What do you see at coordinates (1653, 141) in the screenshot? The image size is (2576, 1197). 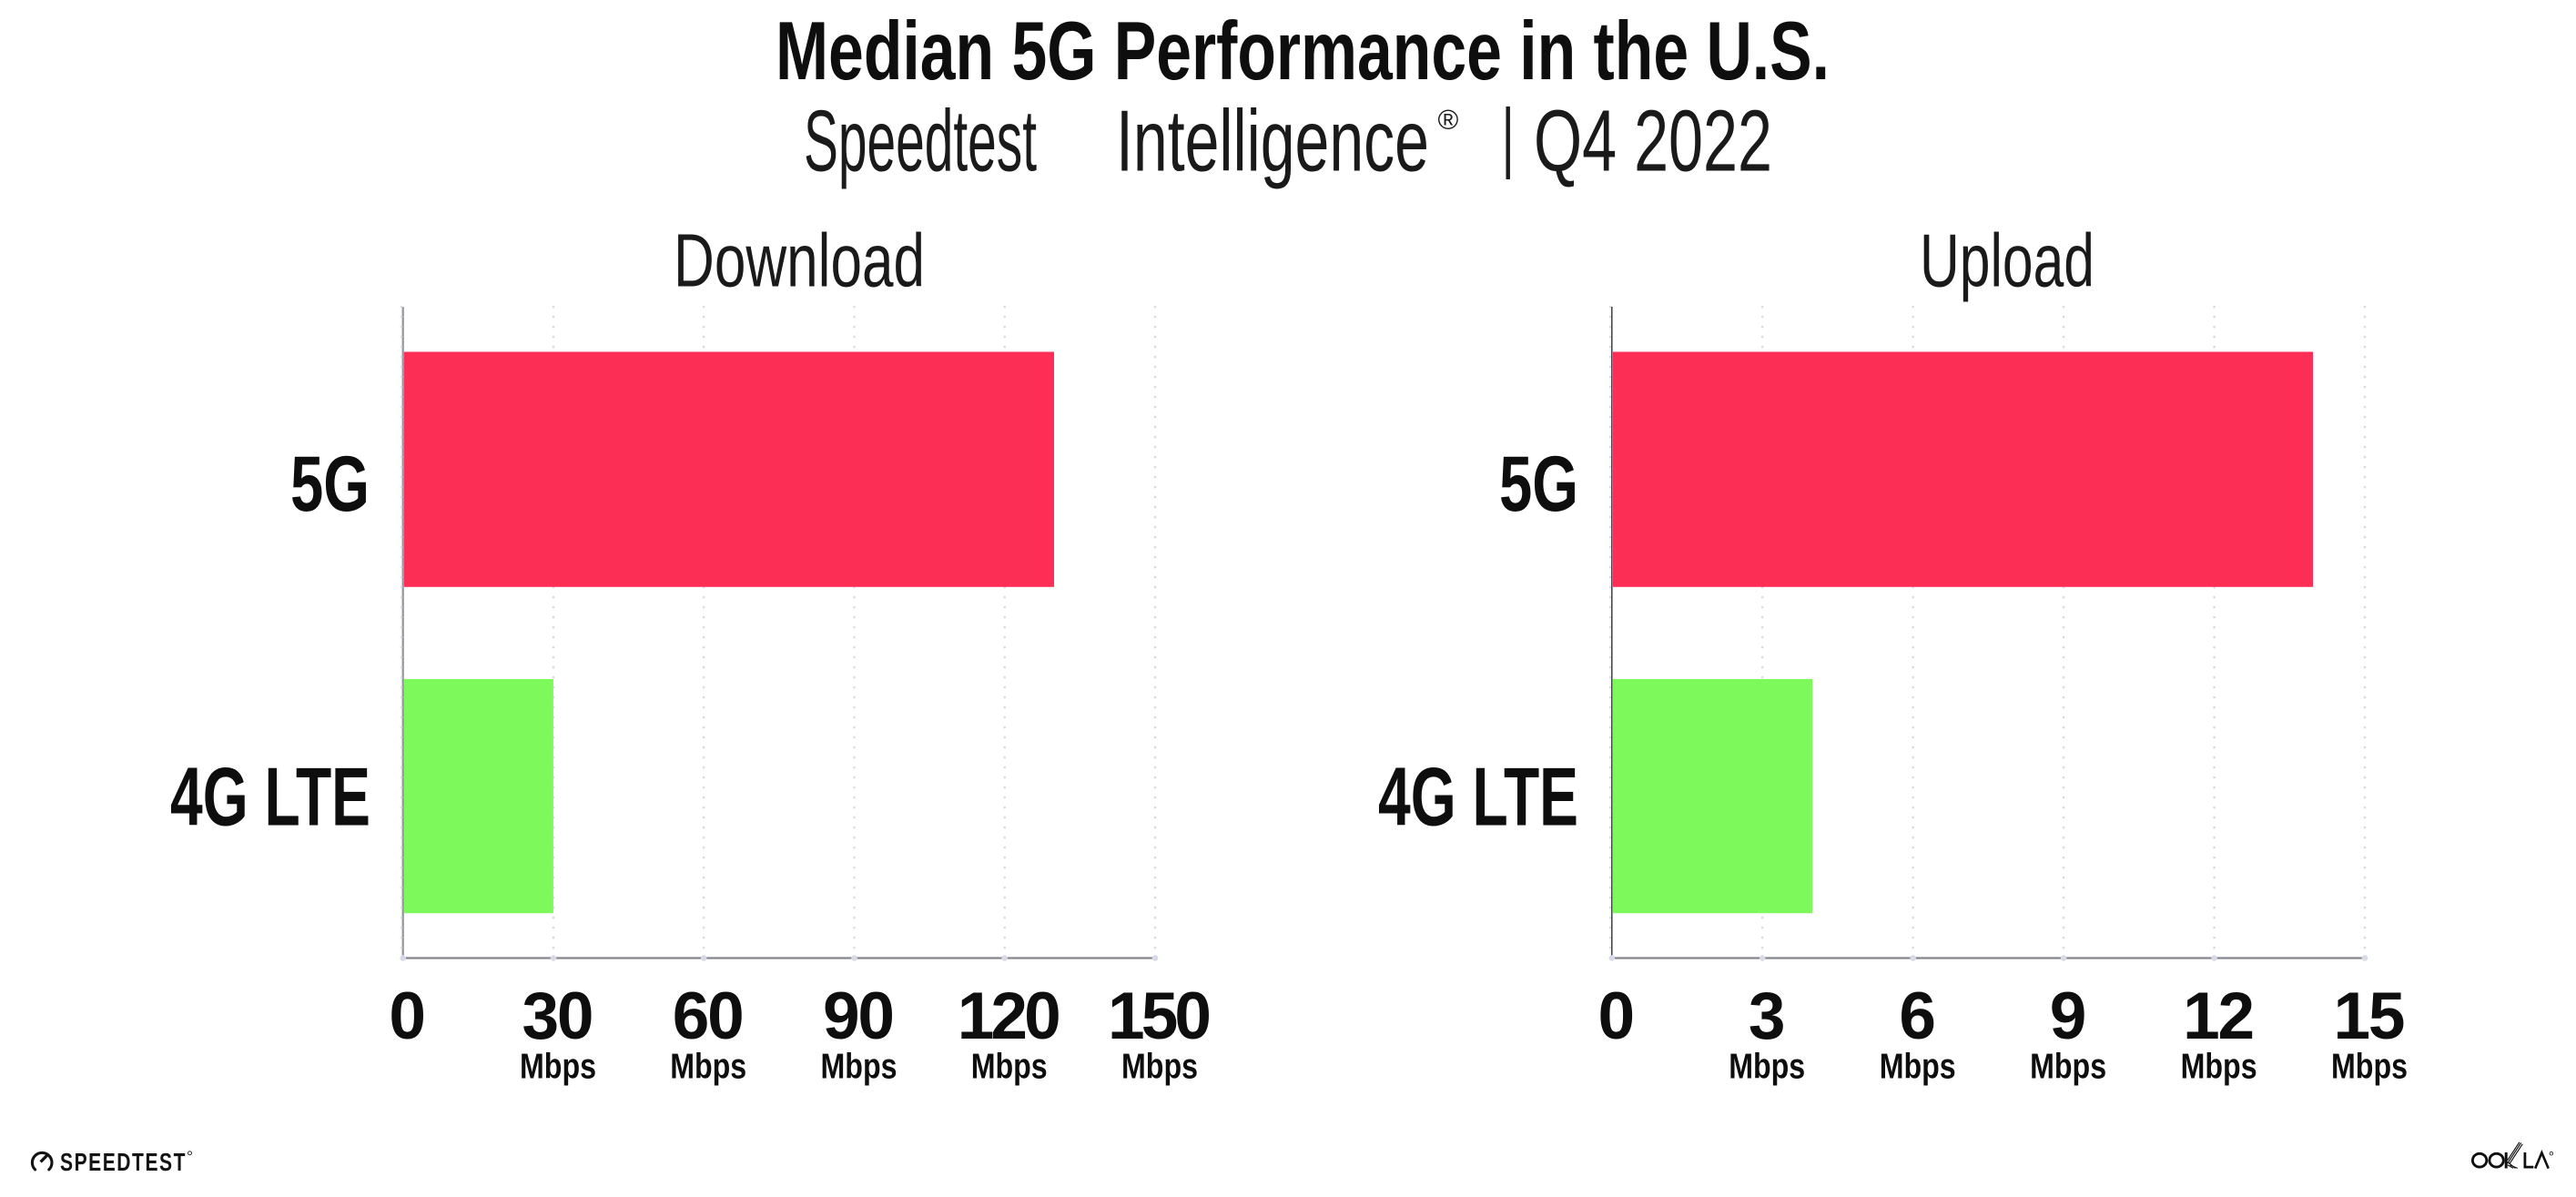 I see `svg-text: Q4 2022` at bounding box center [1653, 141].